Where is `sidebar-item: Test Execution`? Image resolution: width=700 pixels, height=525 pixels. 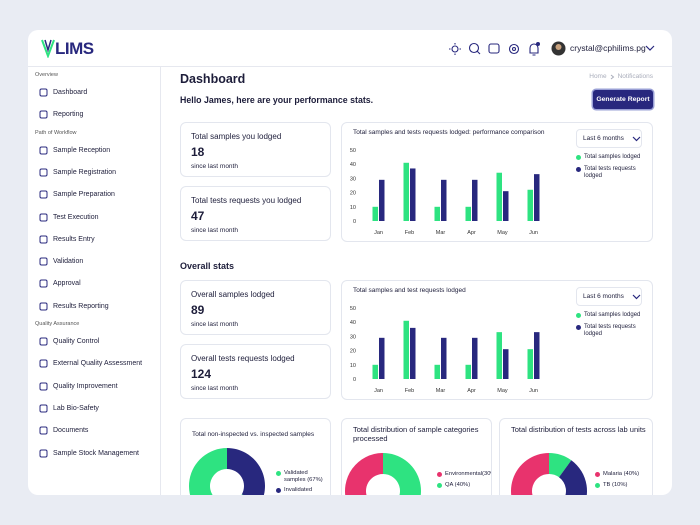
sidebar-item: Test Execution is located at coordinates (69, 217).